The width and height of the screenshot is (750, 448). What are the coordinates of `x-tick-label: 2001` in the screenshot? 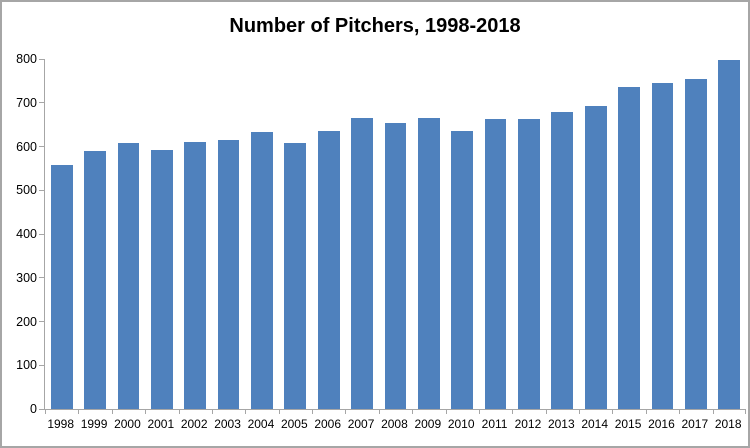 It's located at (161, 424).